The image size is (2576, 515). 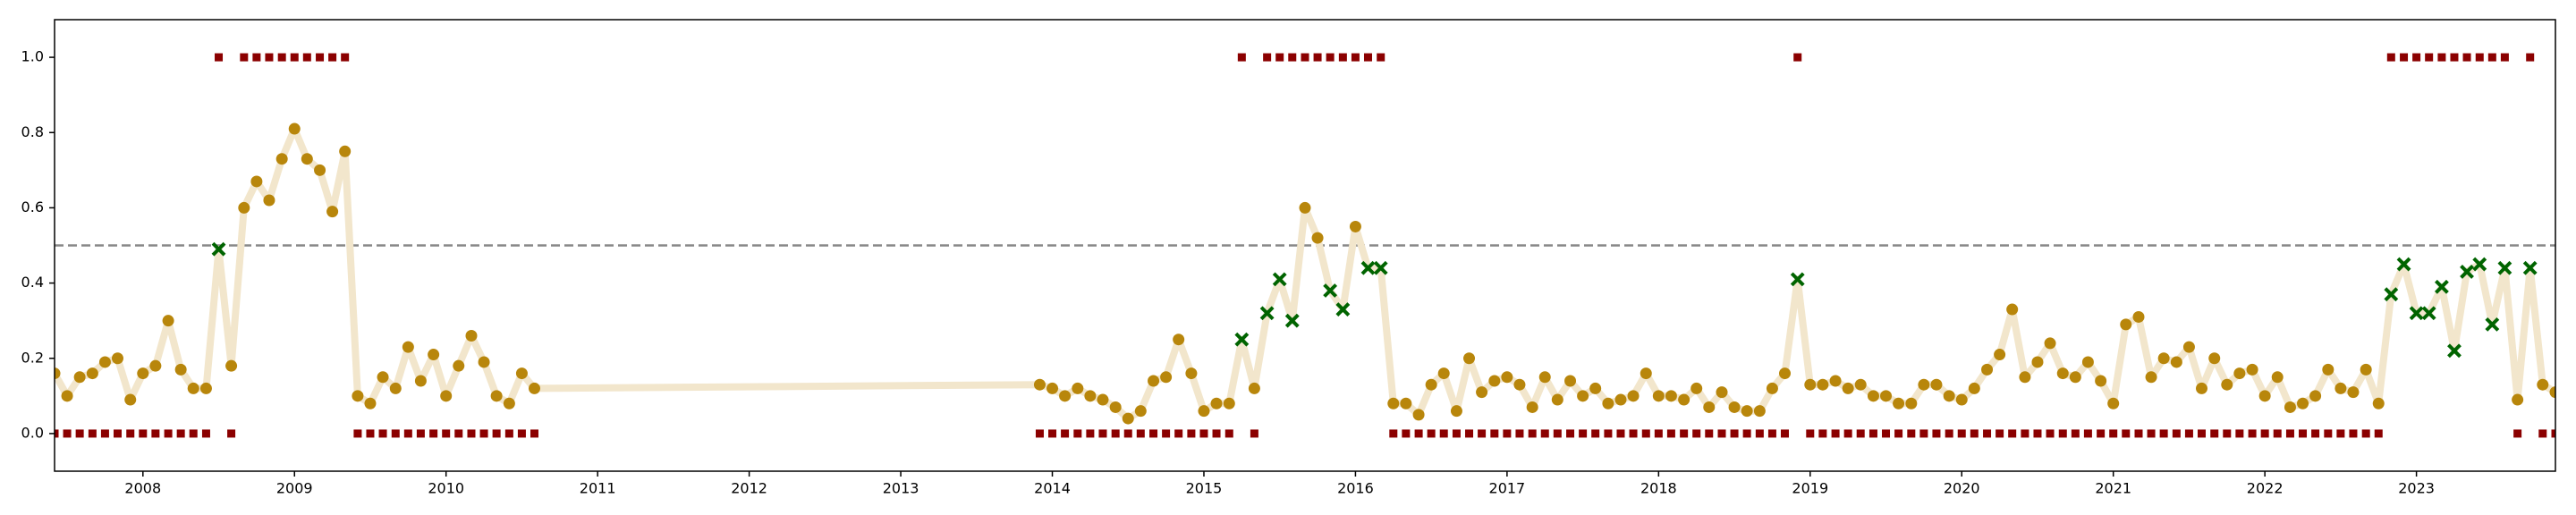 I want to click on x-tick-label: 2014, so click(x=1052, y=489).